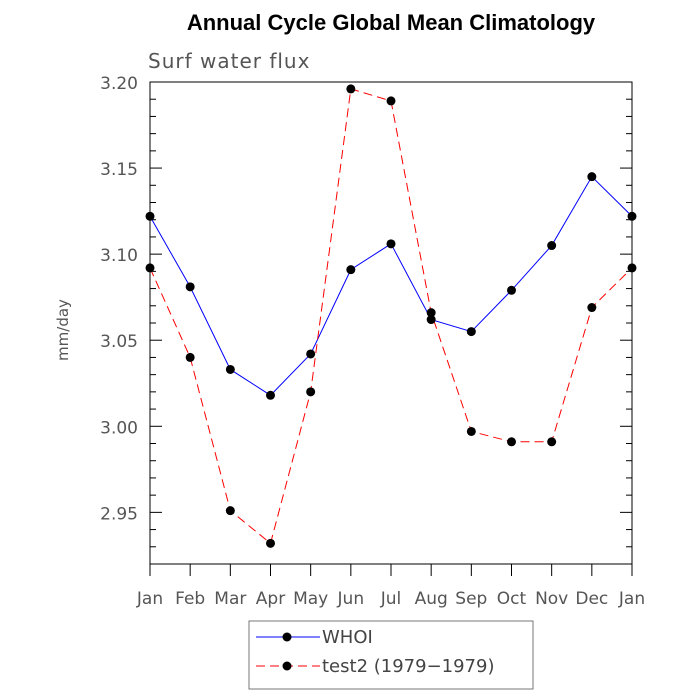 This screenshot has height=700, width=700. I want to click on y-tick-label: 2.95, so click(119, 514).